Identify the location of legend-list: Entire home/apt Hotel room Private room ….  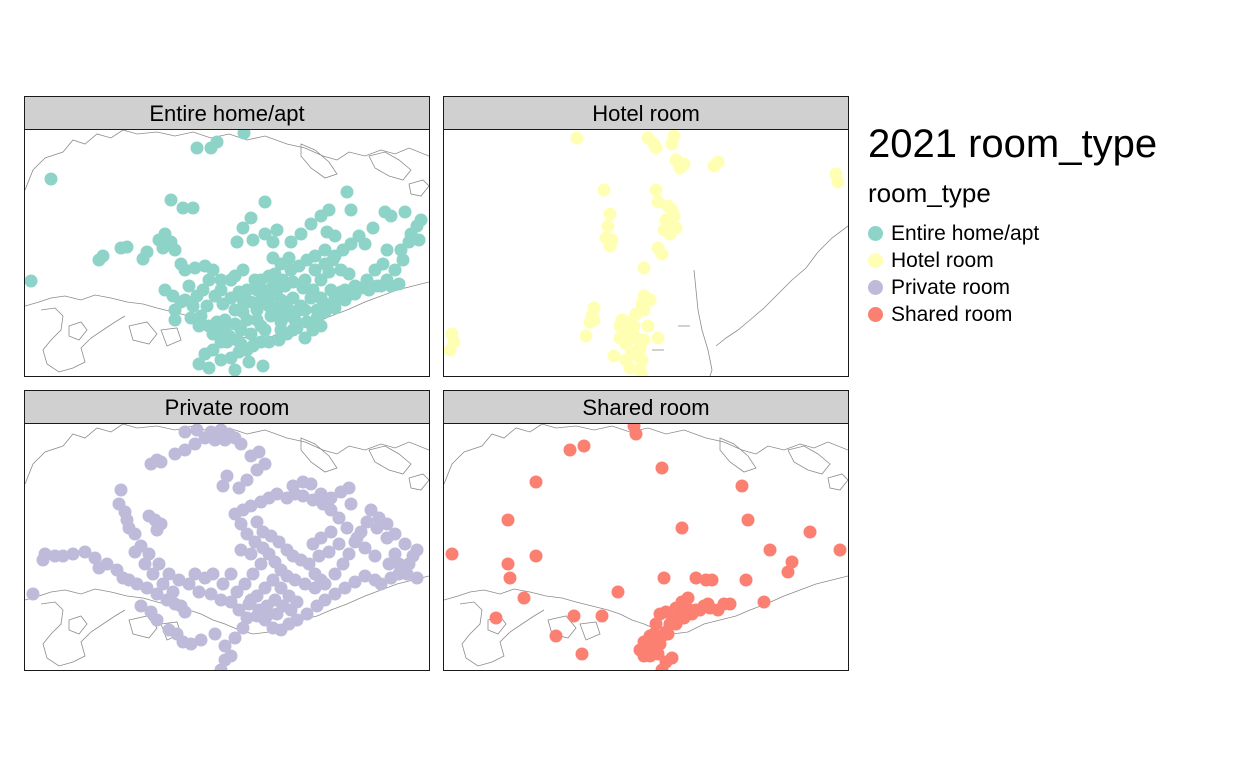
(1012, 274).